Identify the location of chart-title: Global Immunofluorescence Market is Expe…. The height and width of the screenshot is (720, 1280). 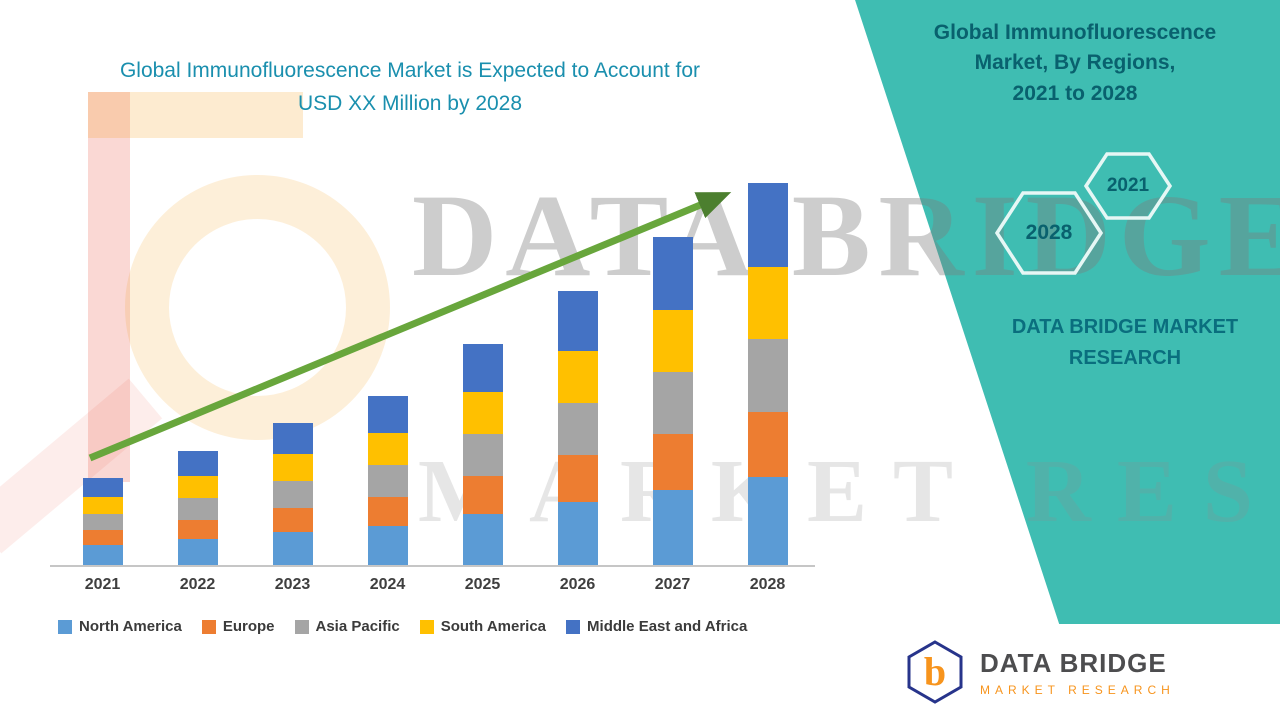
(410, 87).